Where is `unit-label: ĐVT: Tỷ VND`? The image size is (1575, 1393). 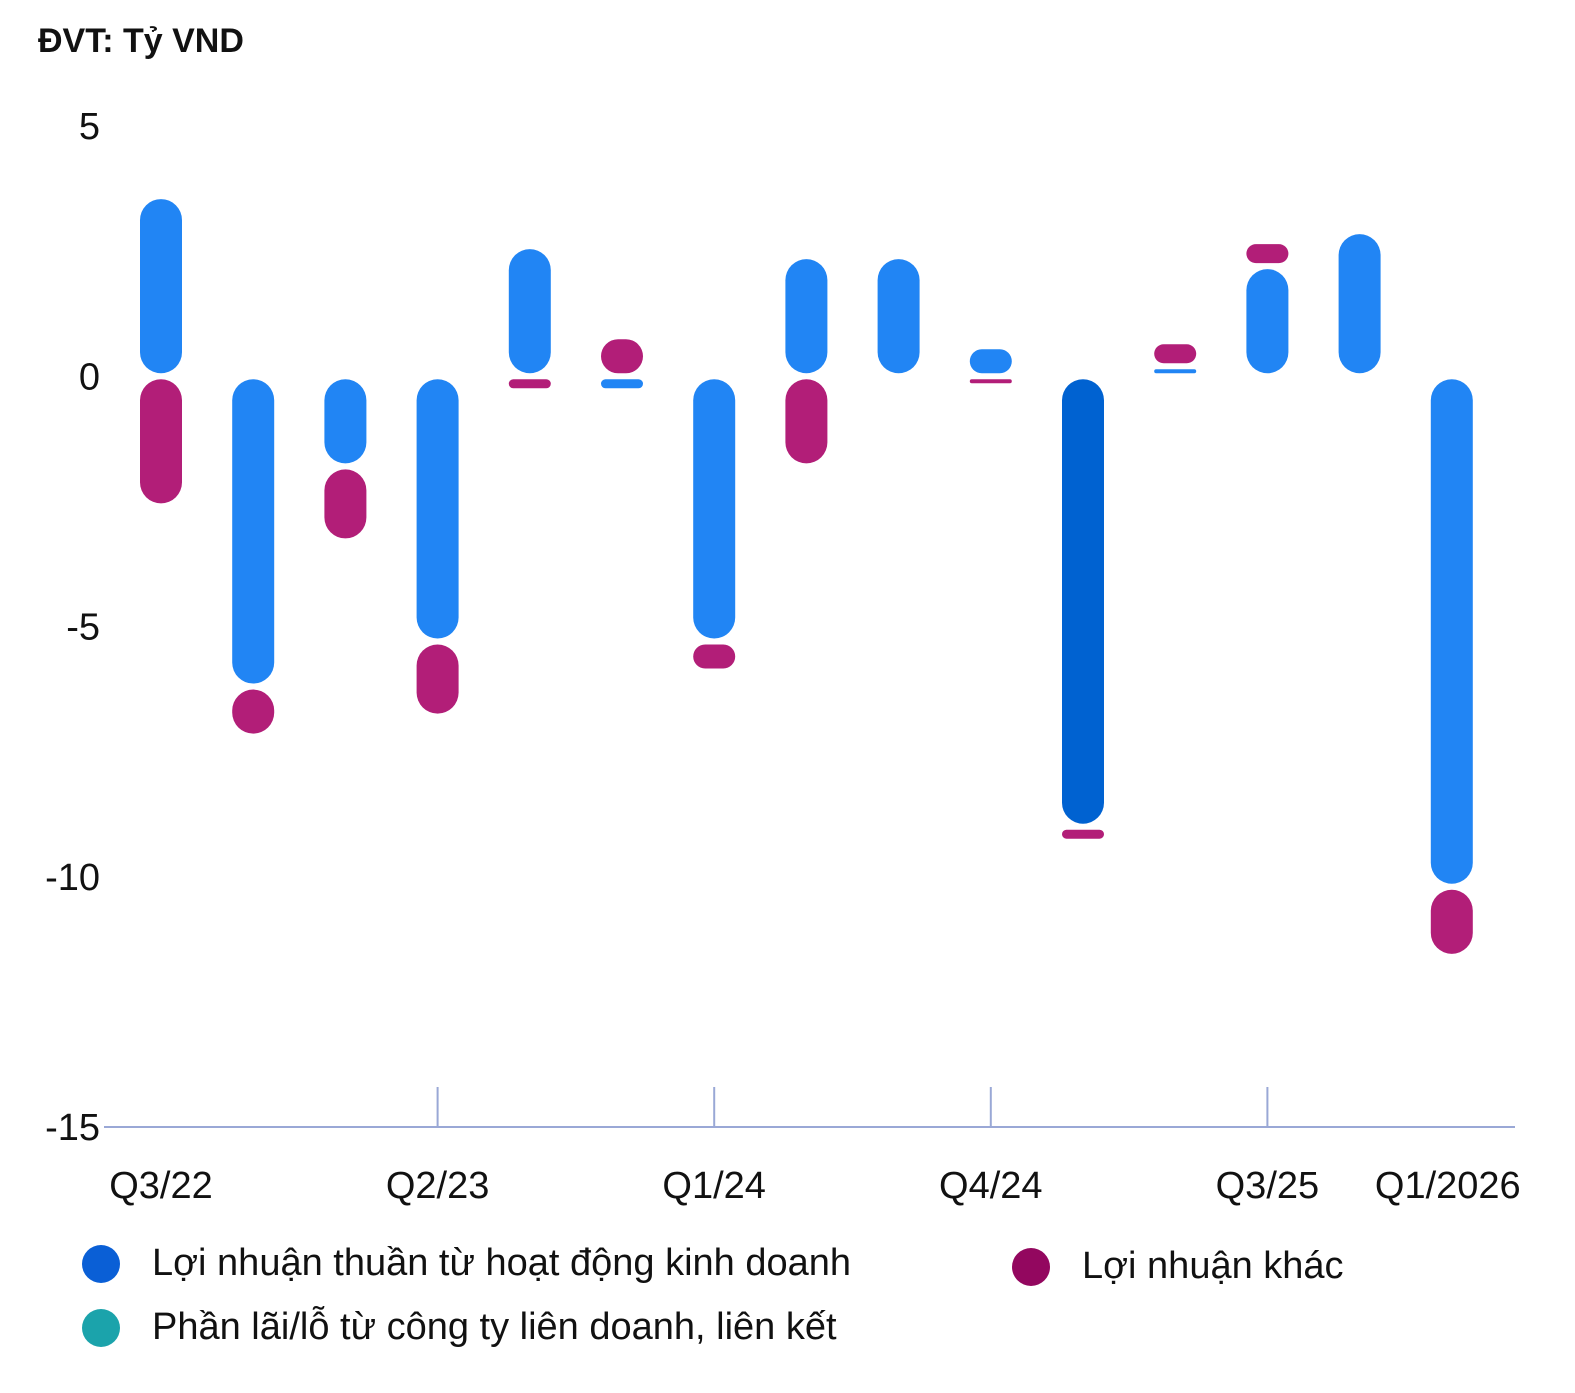
unit-label: ĐVT: Tỷ VND is located at coordinates (141, 41).